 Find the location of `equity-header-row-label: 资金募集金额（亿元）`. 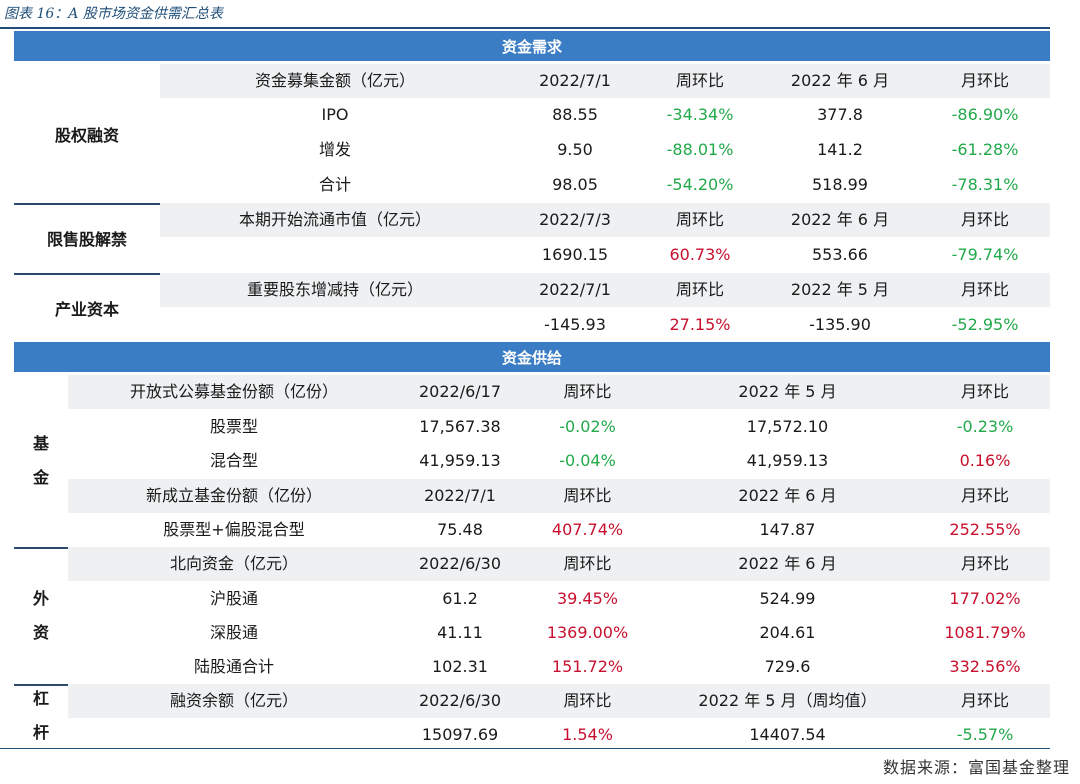

equity-header-row-label: 资金募集金额（亿元） is located at coordinates (334, 80).